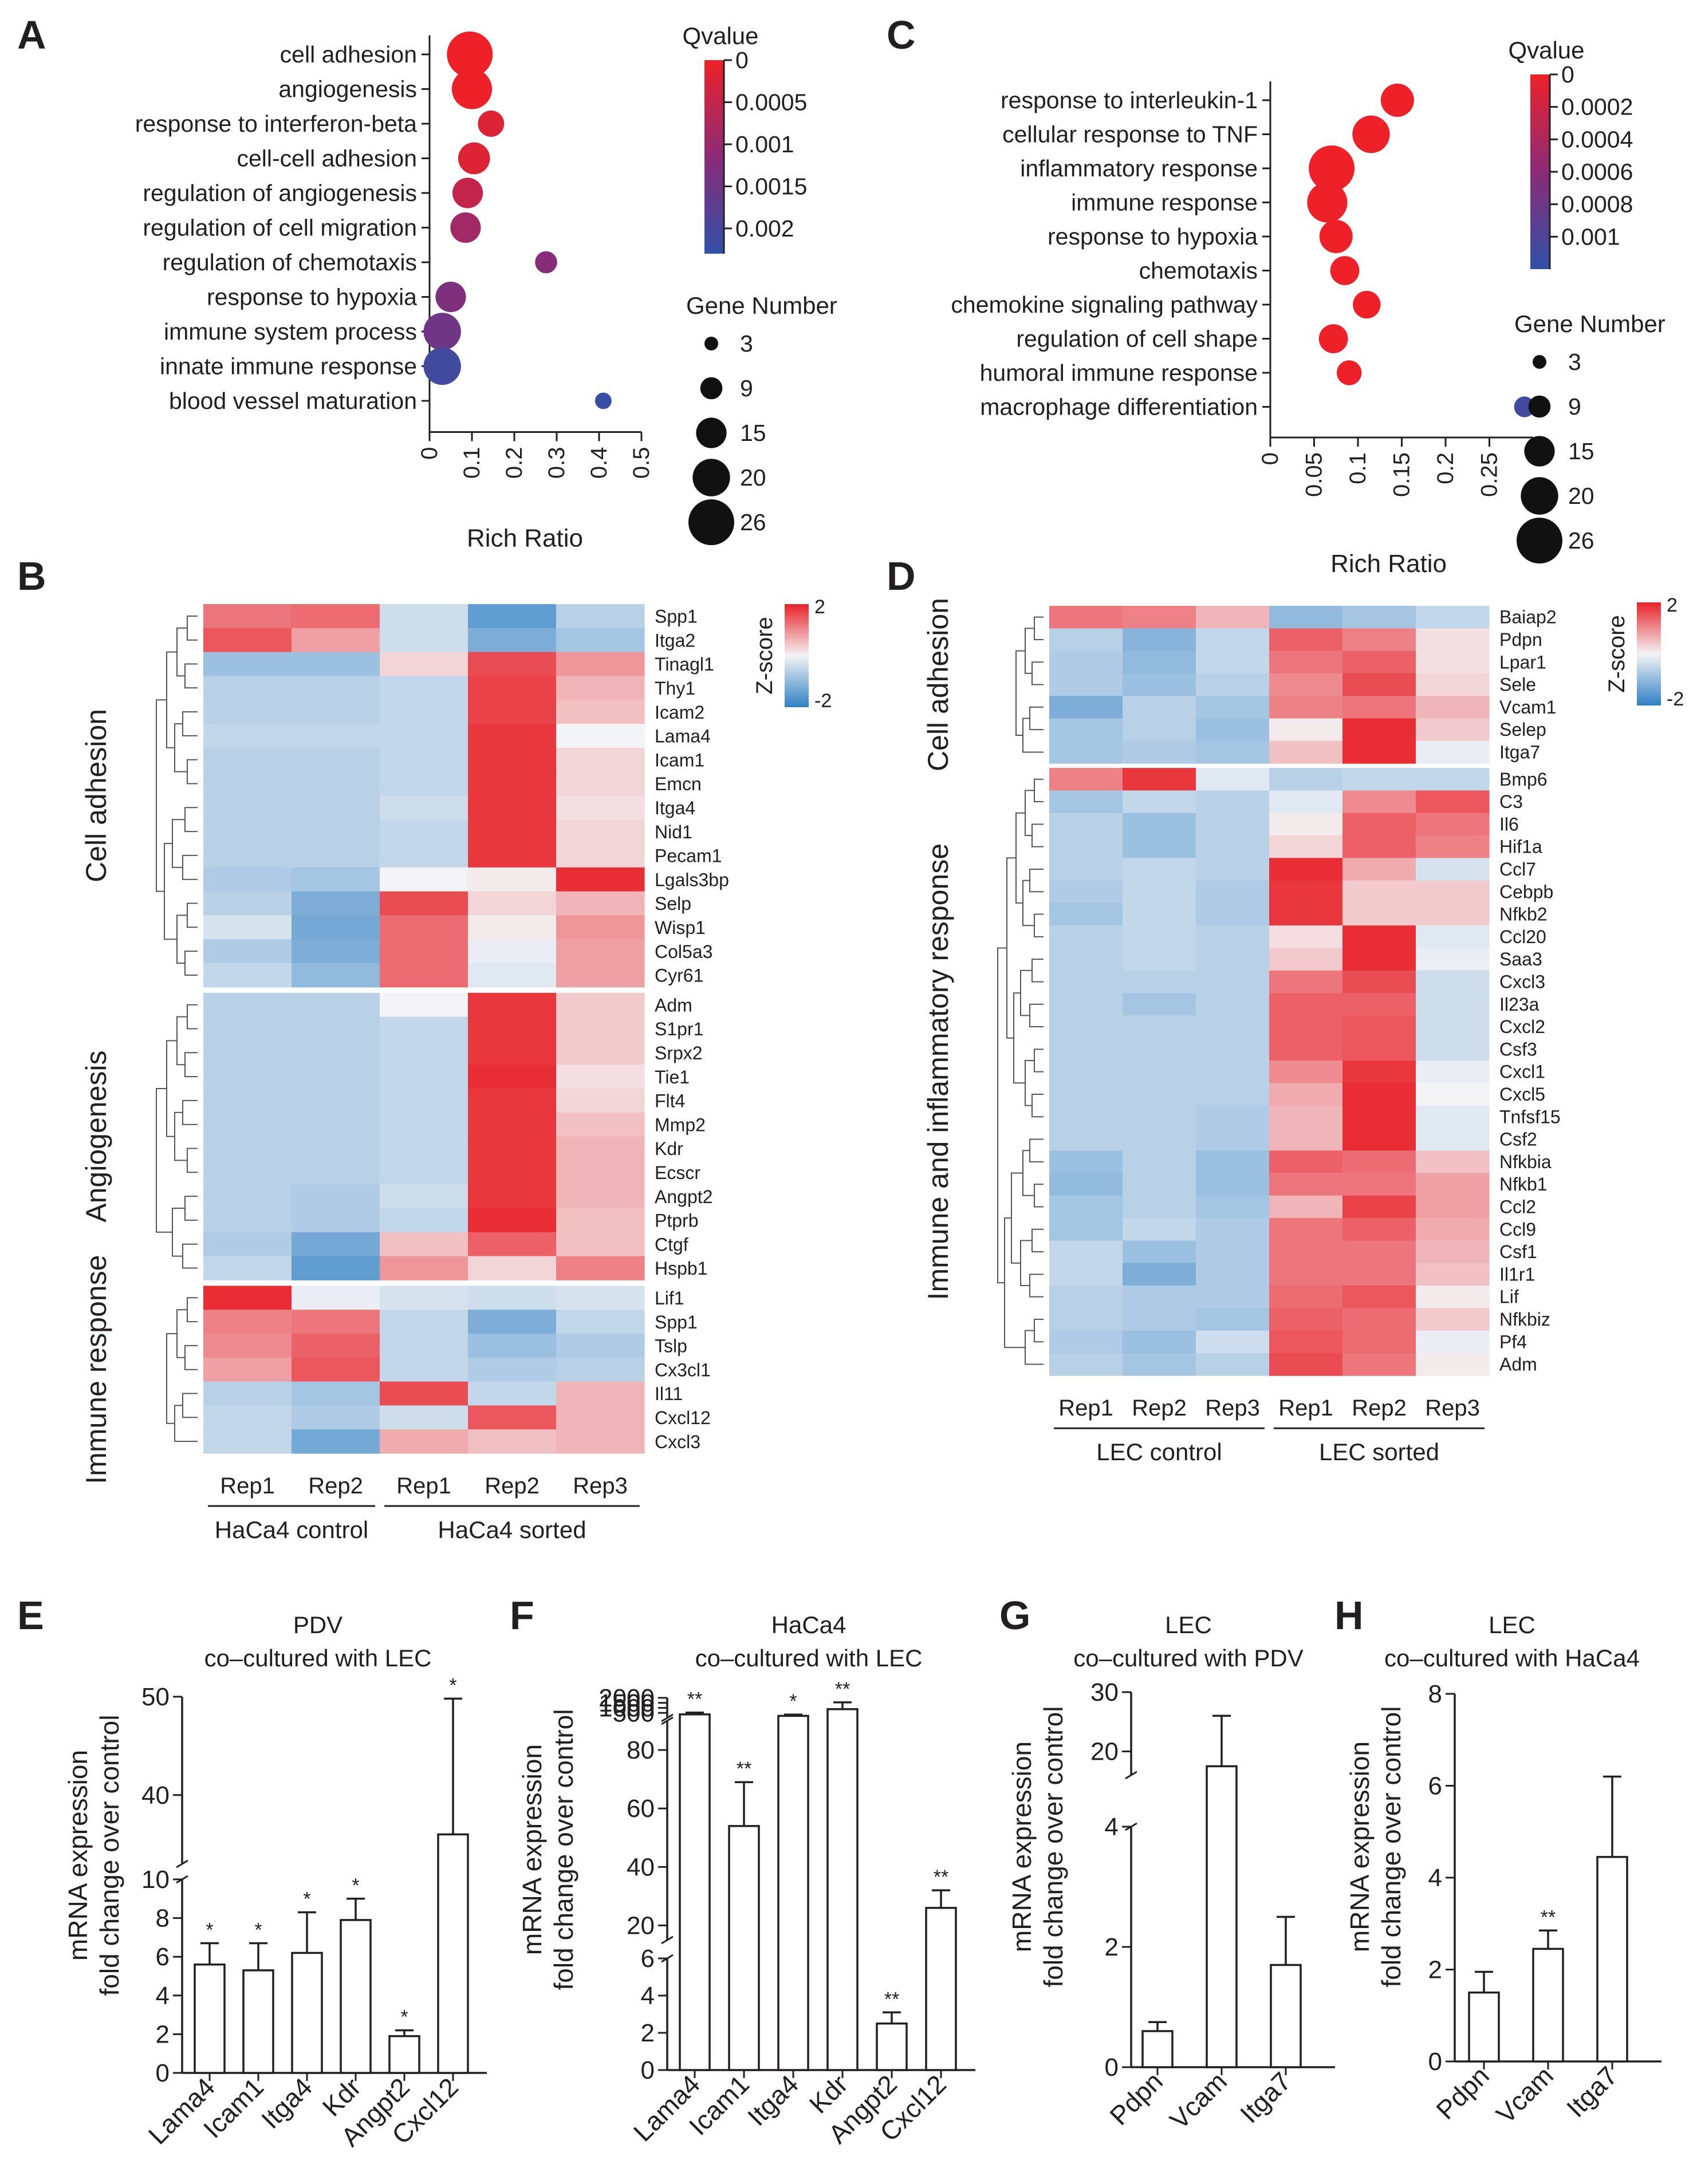 The image size is (1697, 2184). I want to click on bar-icam1, so click(258, 2021).